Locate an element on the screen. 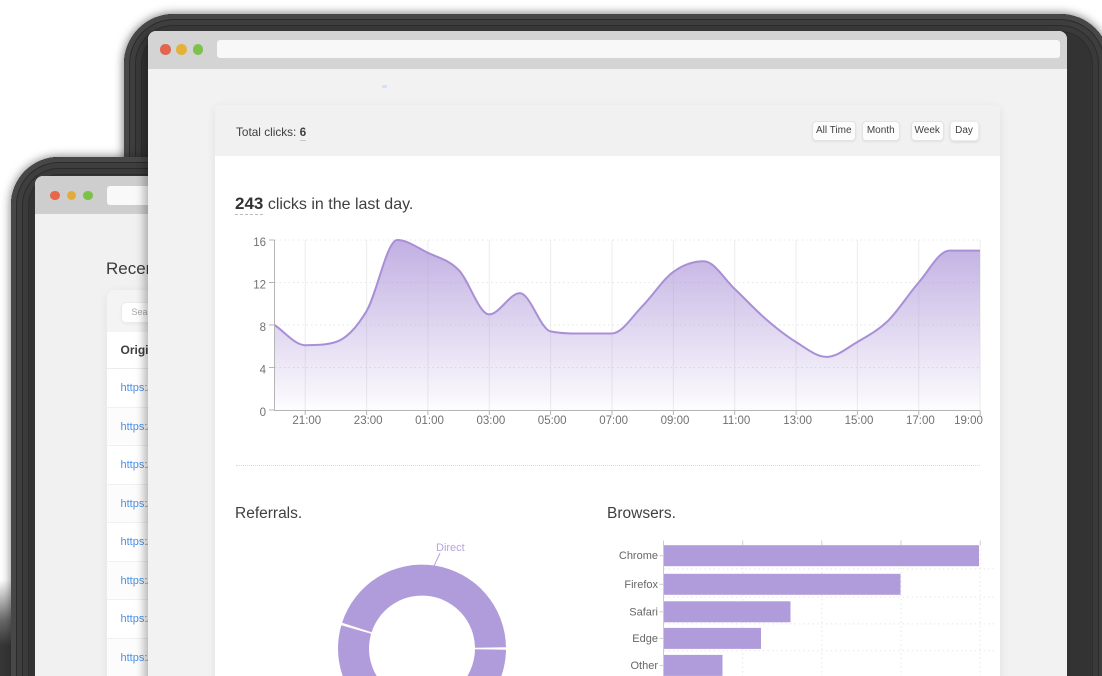 The width and height of the screenshot is (1102, 676). svg-text: 01:00 is located at coordinates (429, 421).